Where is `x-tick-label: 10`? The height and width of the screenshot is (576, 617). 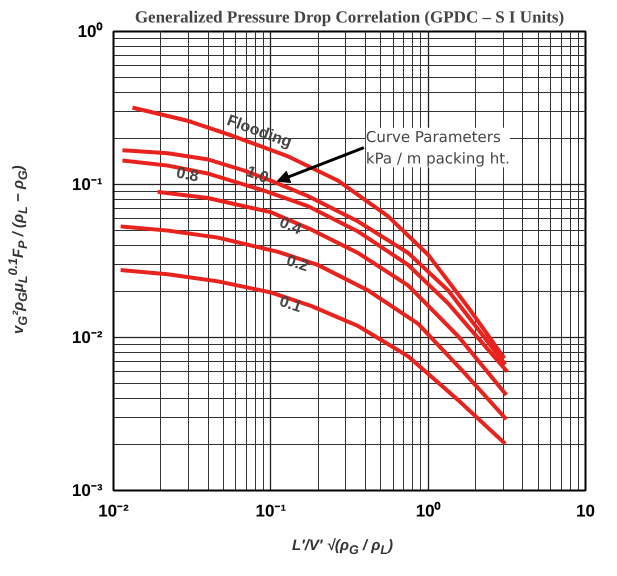 x-tick-label: 10 is located at coordinates (585, 511).